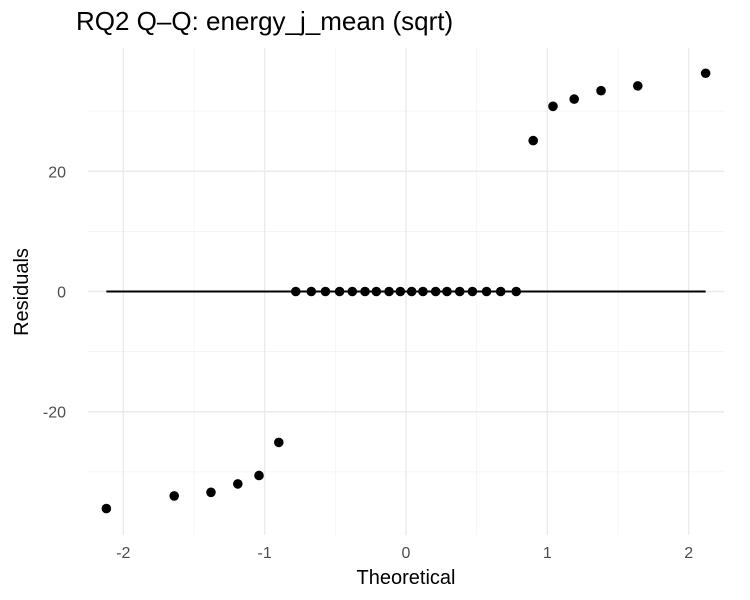 This screenshot has height=600, width=750. Describe the element at coordinates (54, 292) in the screenshot. I see `y-axis-ticks: -20 0 20` at that location.